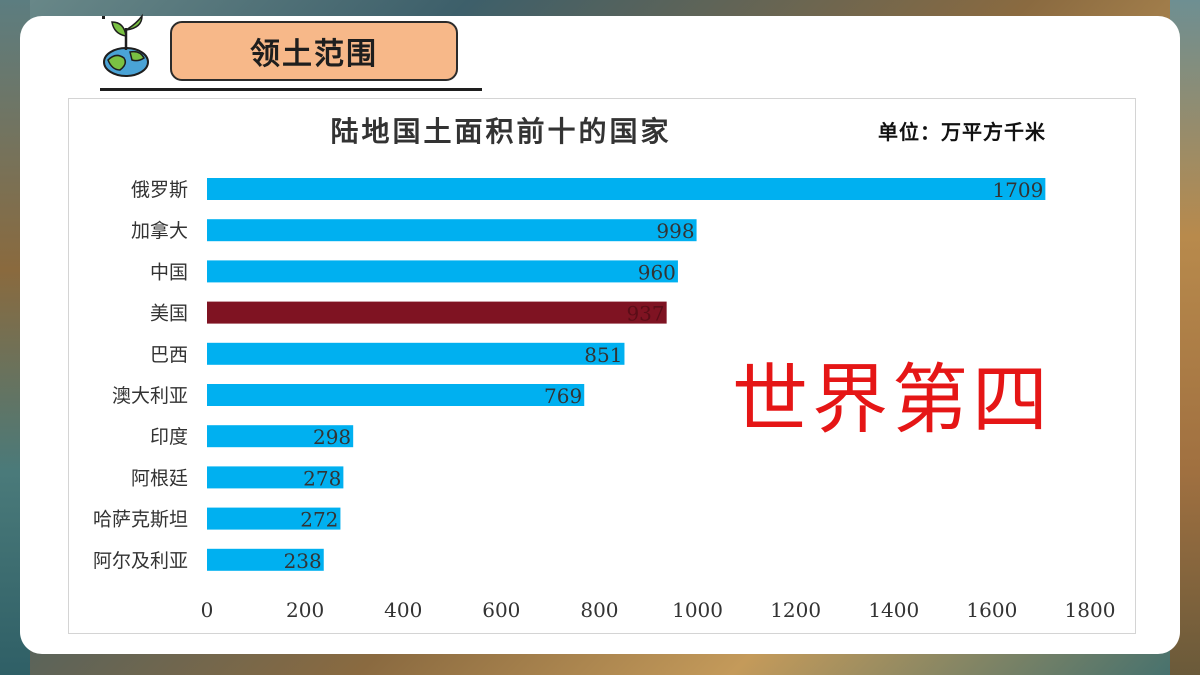 The width and height of the screenshot is (1200, 675). I want to click on data-label-1: 998, so click(675, 231).